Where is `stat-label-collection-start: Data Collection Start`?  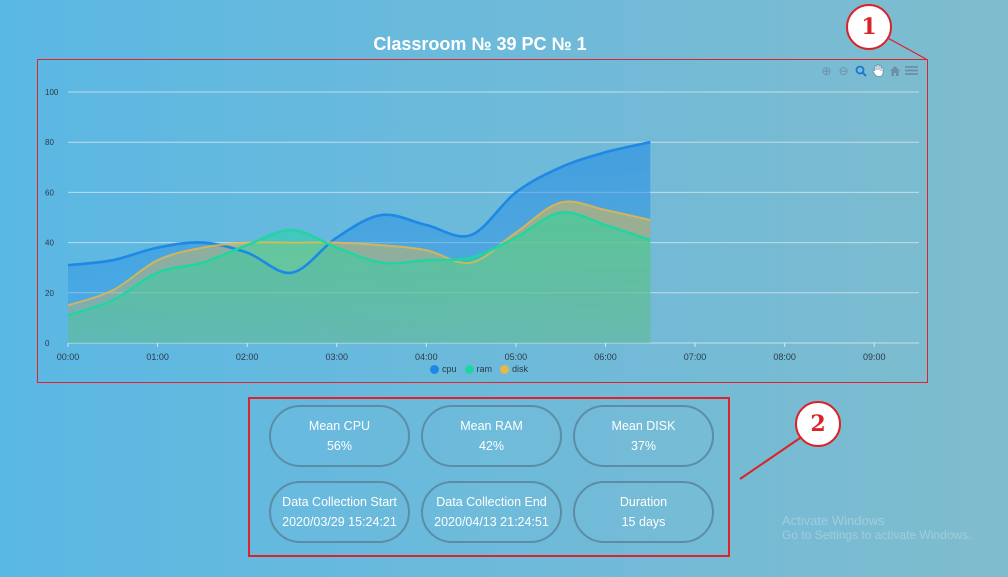 stat-label-collection-start: Data Collection Start is located at coordinates (339, 502).